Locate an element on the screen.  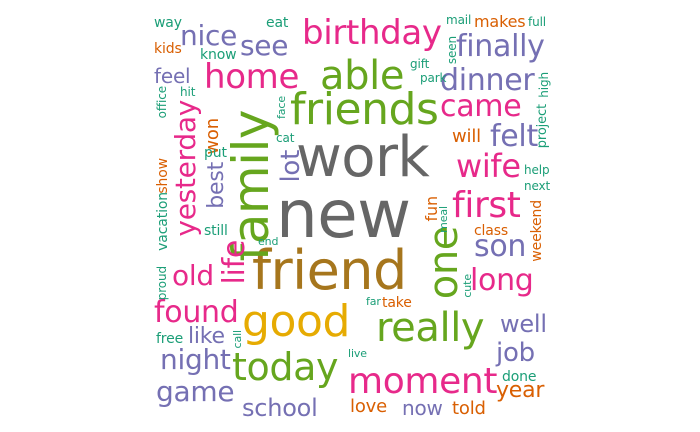
word-show: show is located at coordinates (163, 176).